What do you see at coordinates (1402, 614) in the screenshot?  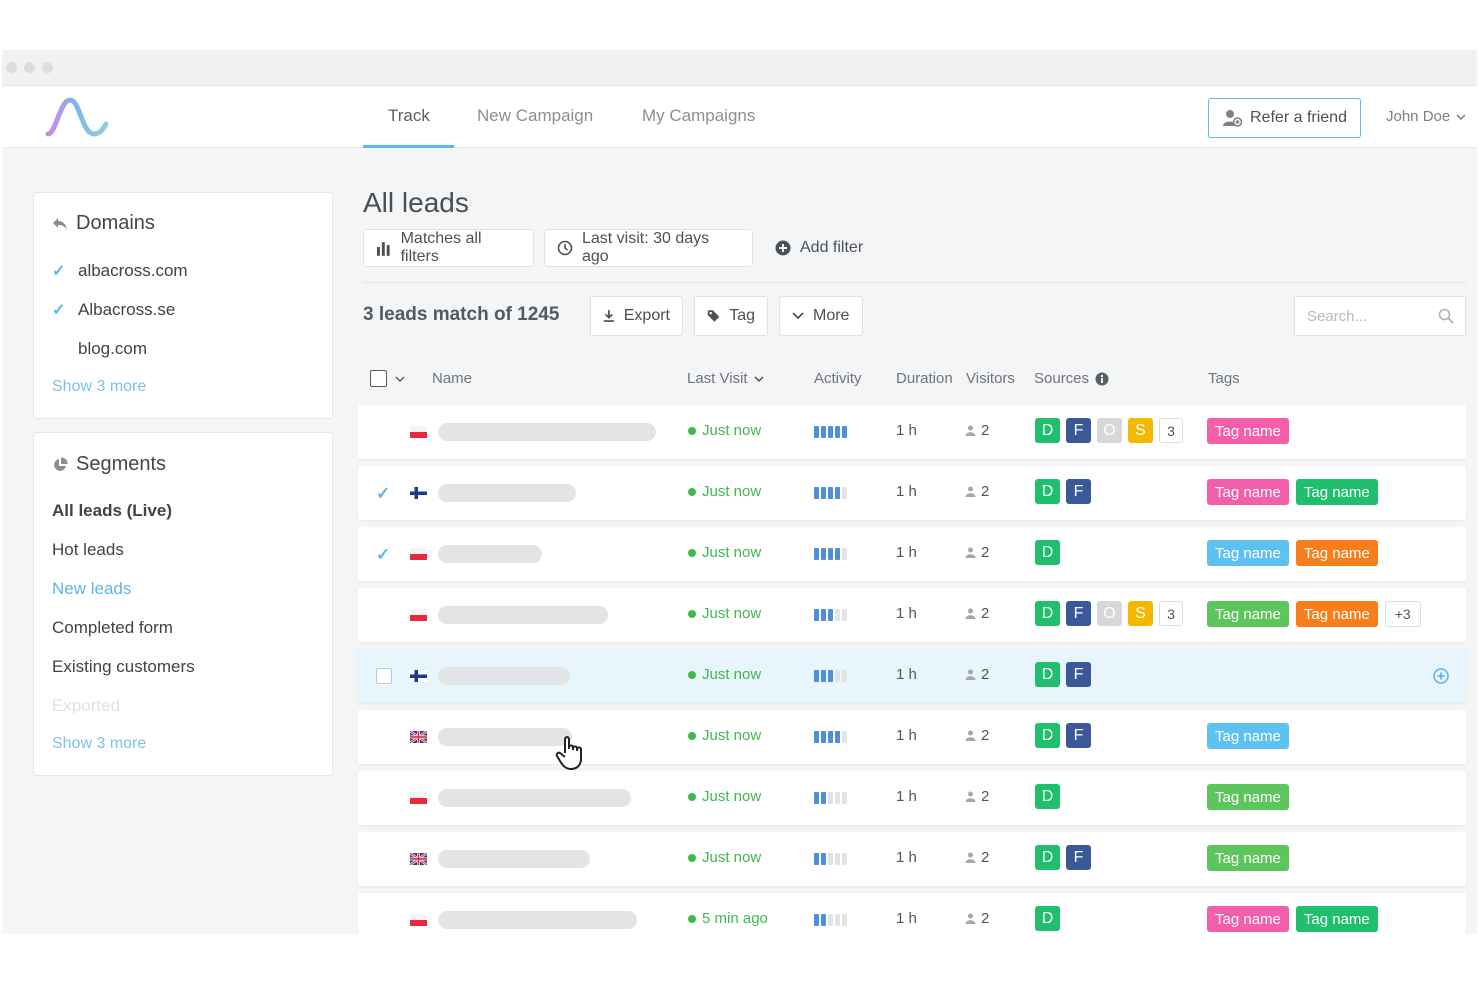 I see `more-tags-badge: +3` at bounding box center [1402, 614].